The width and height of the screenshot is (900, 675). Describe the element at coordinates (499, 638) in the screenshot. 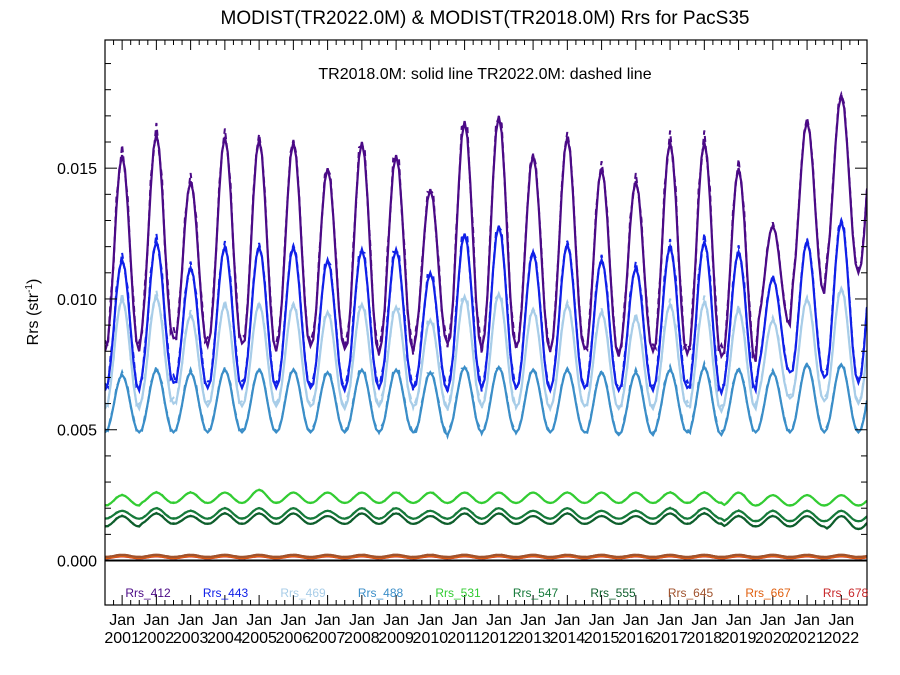

I see `x-tick-year-label: 2012` at that location.